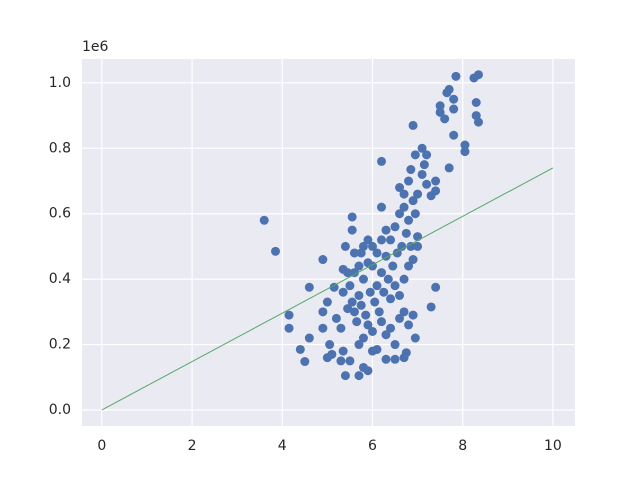 Image resolution: width=640 pixels, height=484 pixels. What do you see at coordinates (60, 345) in the screenshot?
I see `y-tick-label: 0.2` at bounding box center [60, 345].